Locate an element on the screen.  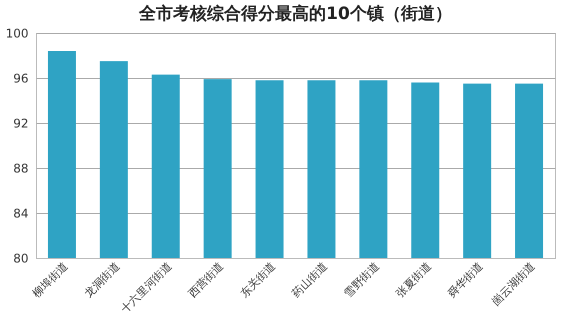
y-tick-label: 92 is located at coordinates (20, 123).